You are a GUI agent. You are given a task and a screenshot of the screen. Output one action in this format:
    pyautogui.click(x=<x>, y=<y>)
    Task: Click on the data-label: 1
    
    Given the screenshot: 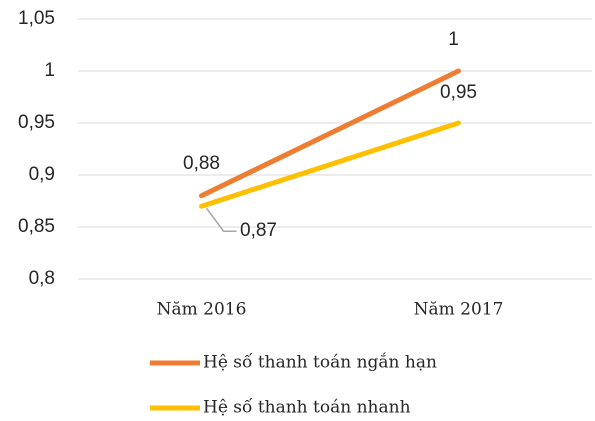 What is the action you would take?
    pyautogui.click(x=453, y=39)
    